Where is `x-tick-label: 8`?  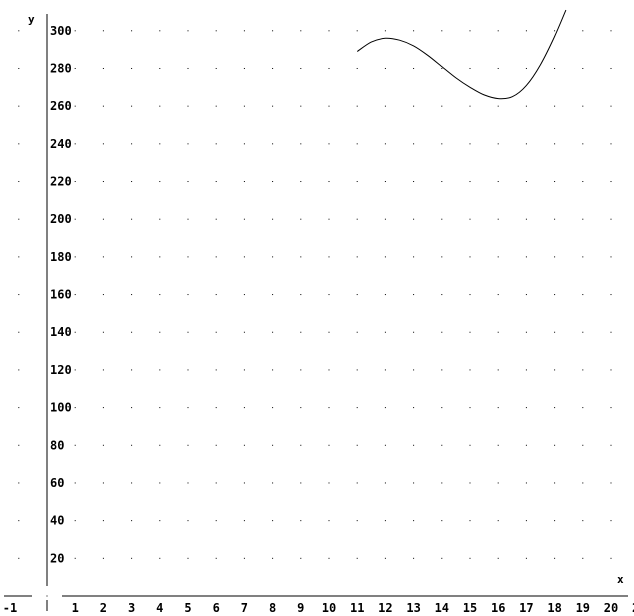
x-tick-label: 8 is located at coordinates (272, 608).